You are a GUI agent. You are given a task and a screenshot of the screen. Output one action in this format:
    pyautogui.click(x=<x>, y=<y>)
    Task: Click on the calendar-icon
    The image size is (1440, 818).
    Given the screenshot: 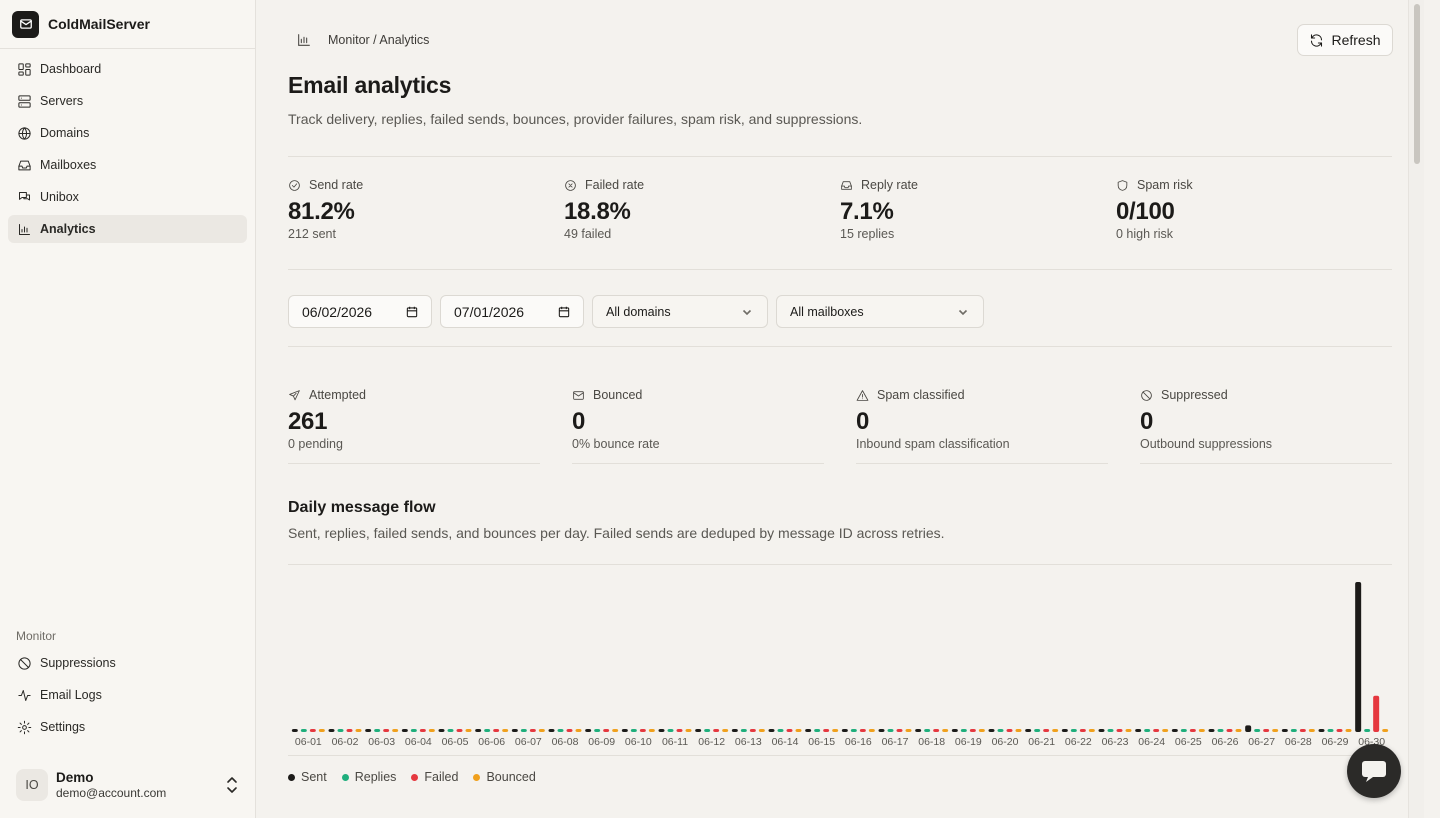 What is the action you would take?
    pyautogui.click(x=412, y=312)
    